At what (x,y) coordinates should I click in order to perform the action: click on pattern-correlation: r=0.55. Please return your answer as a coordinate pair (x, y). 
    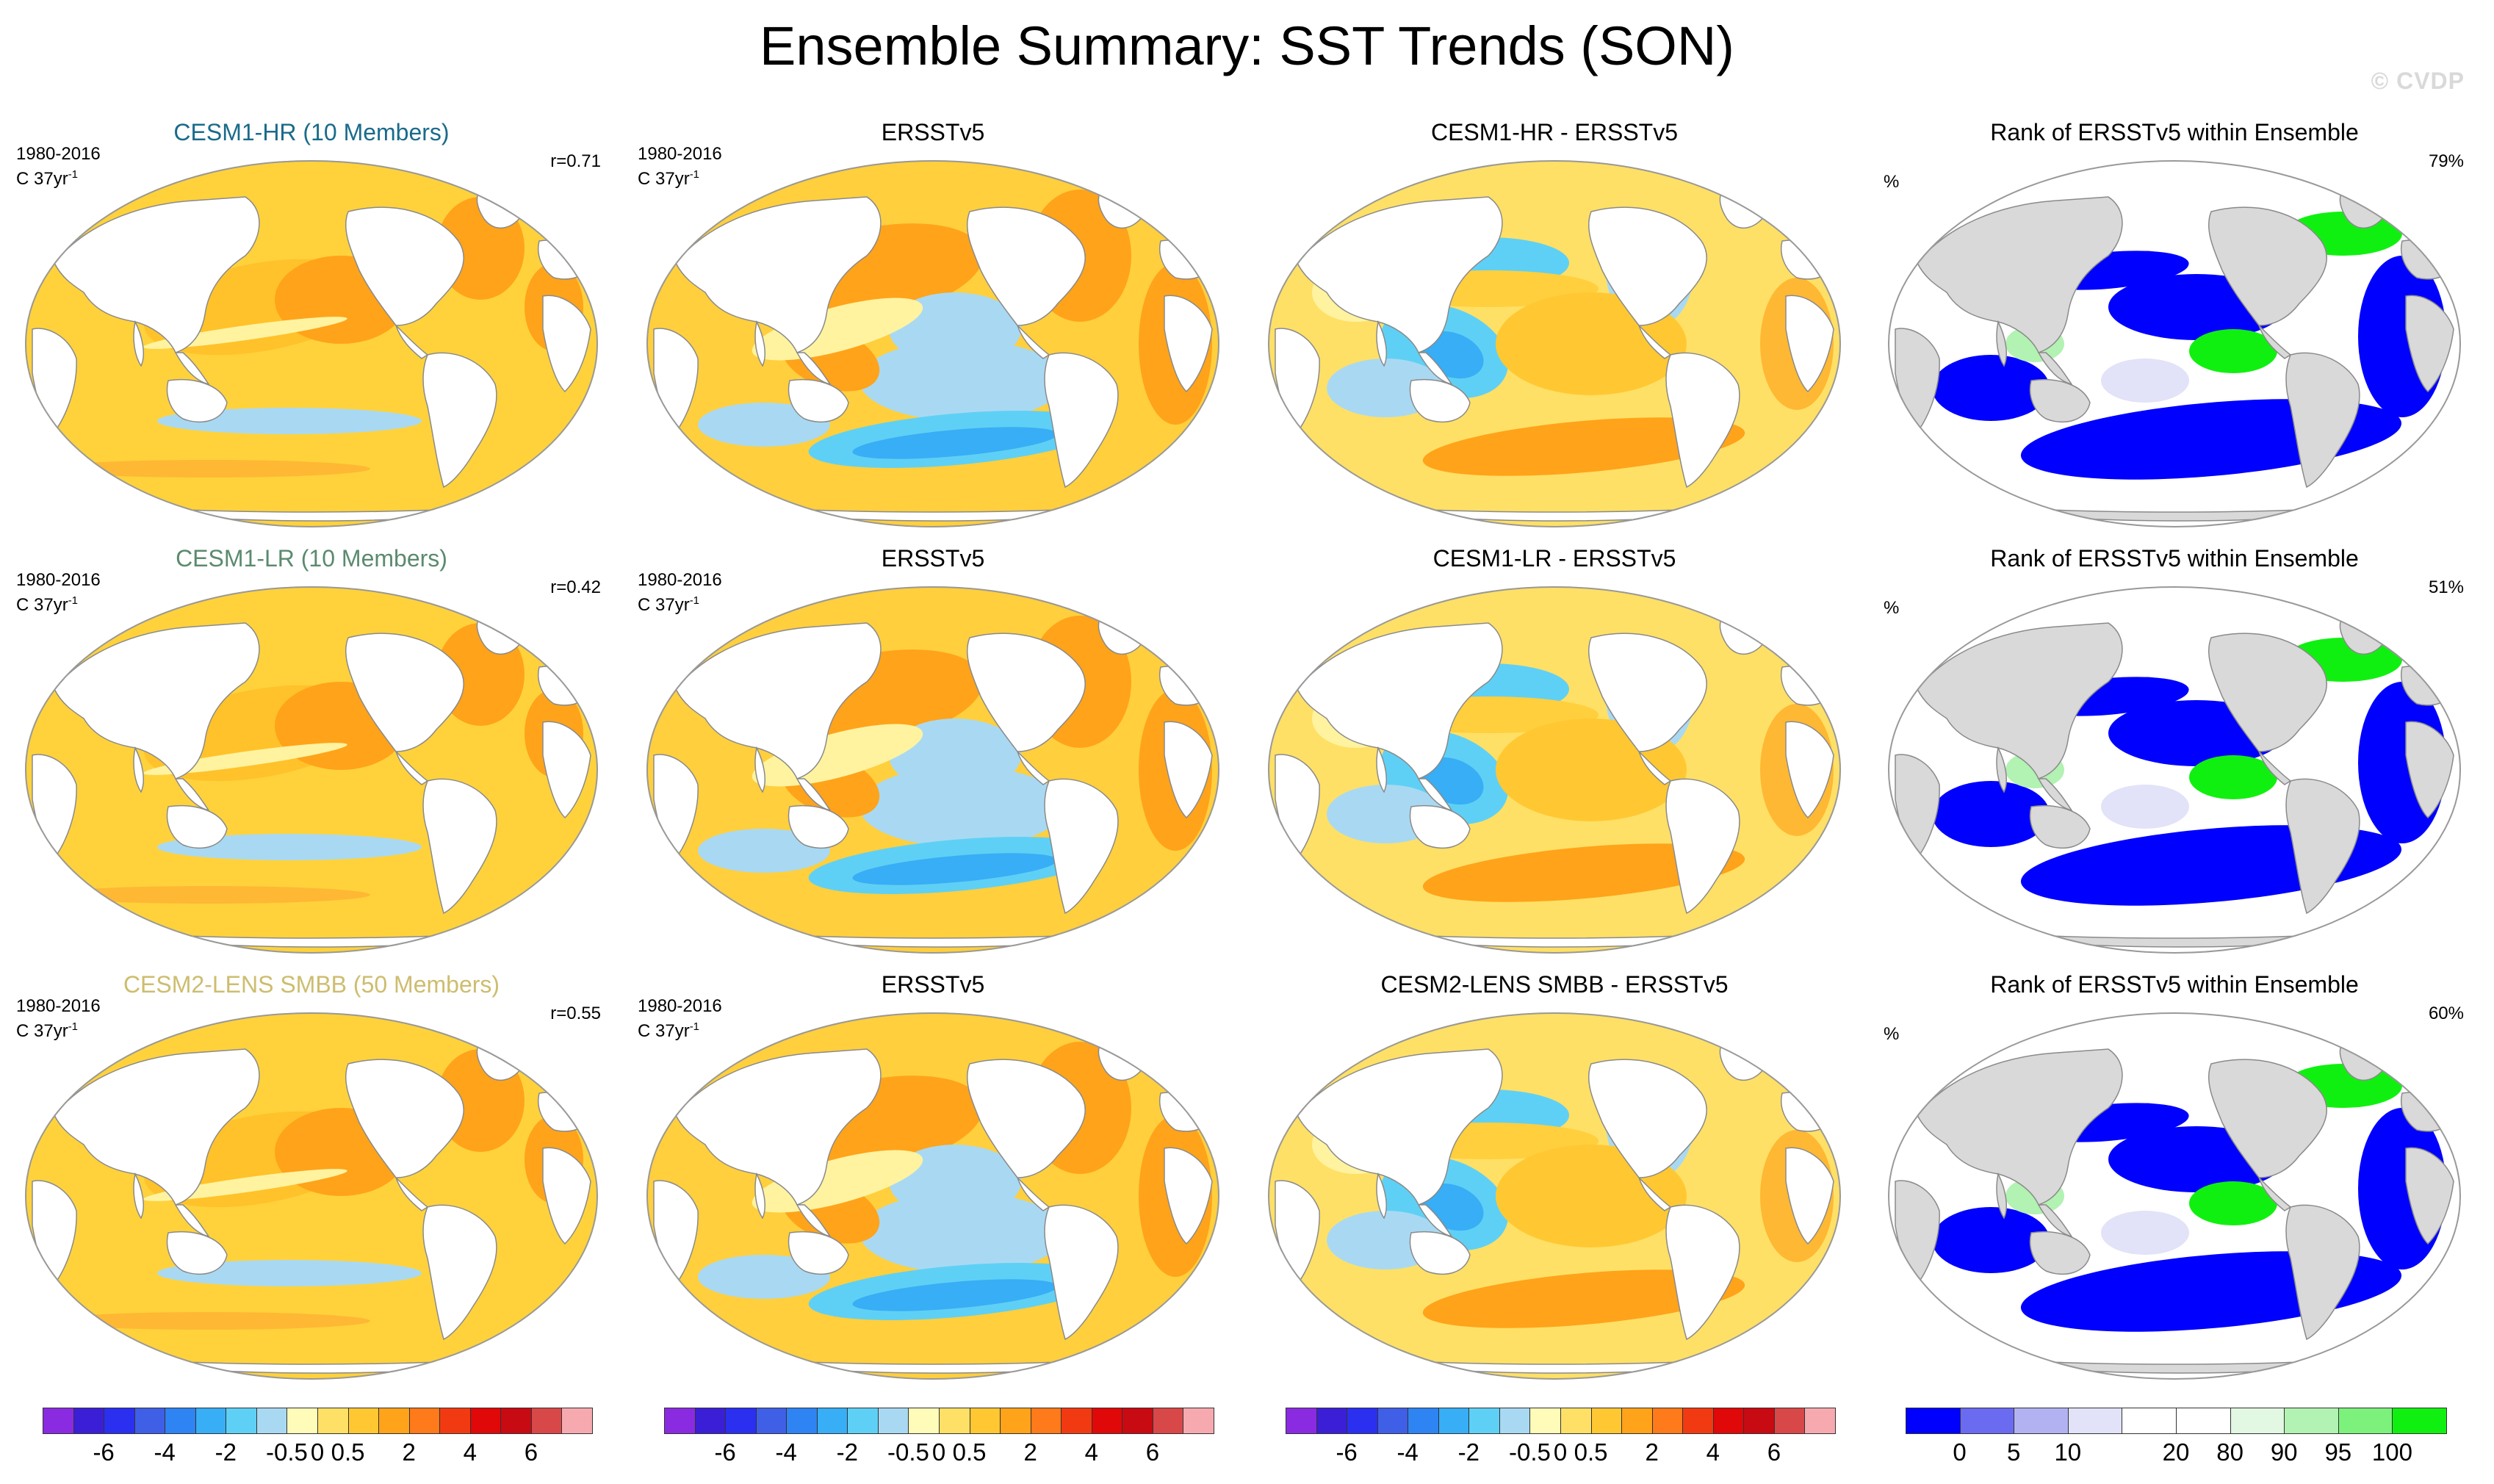
    Looking at the image, I should click on (575, 1013).